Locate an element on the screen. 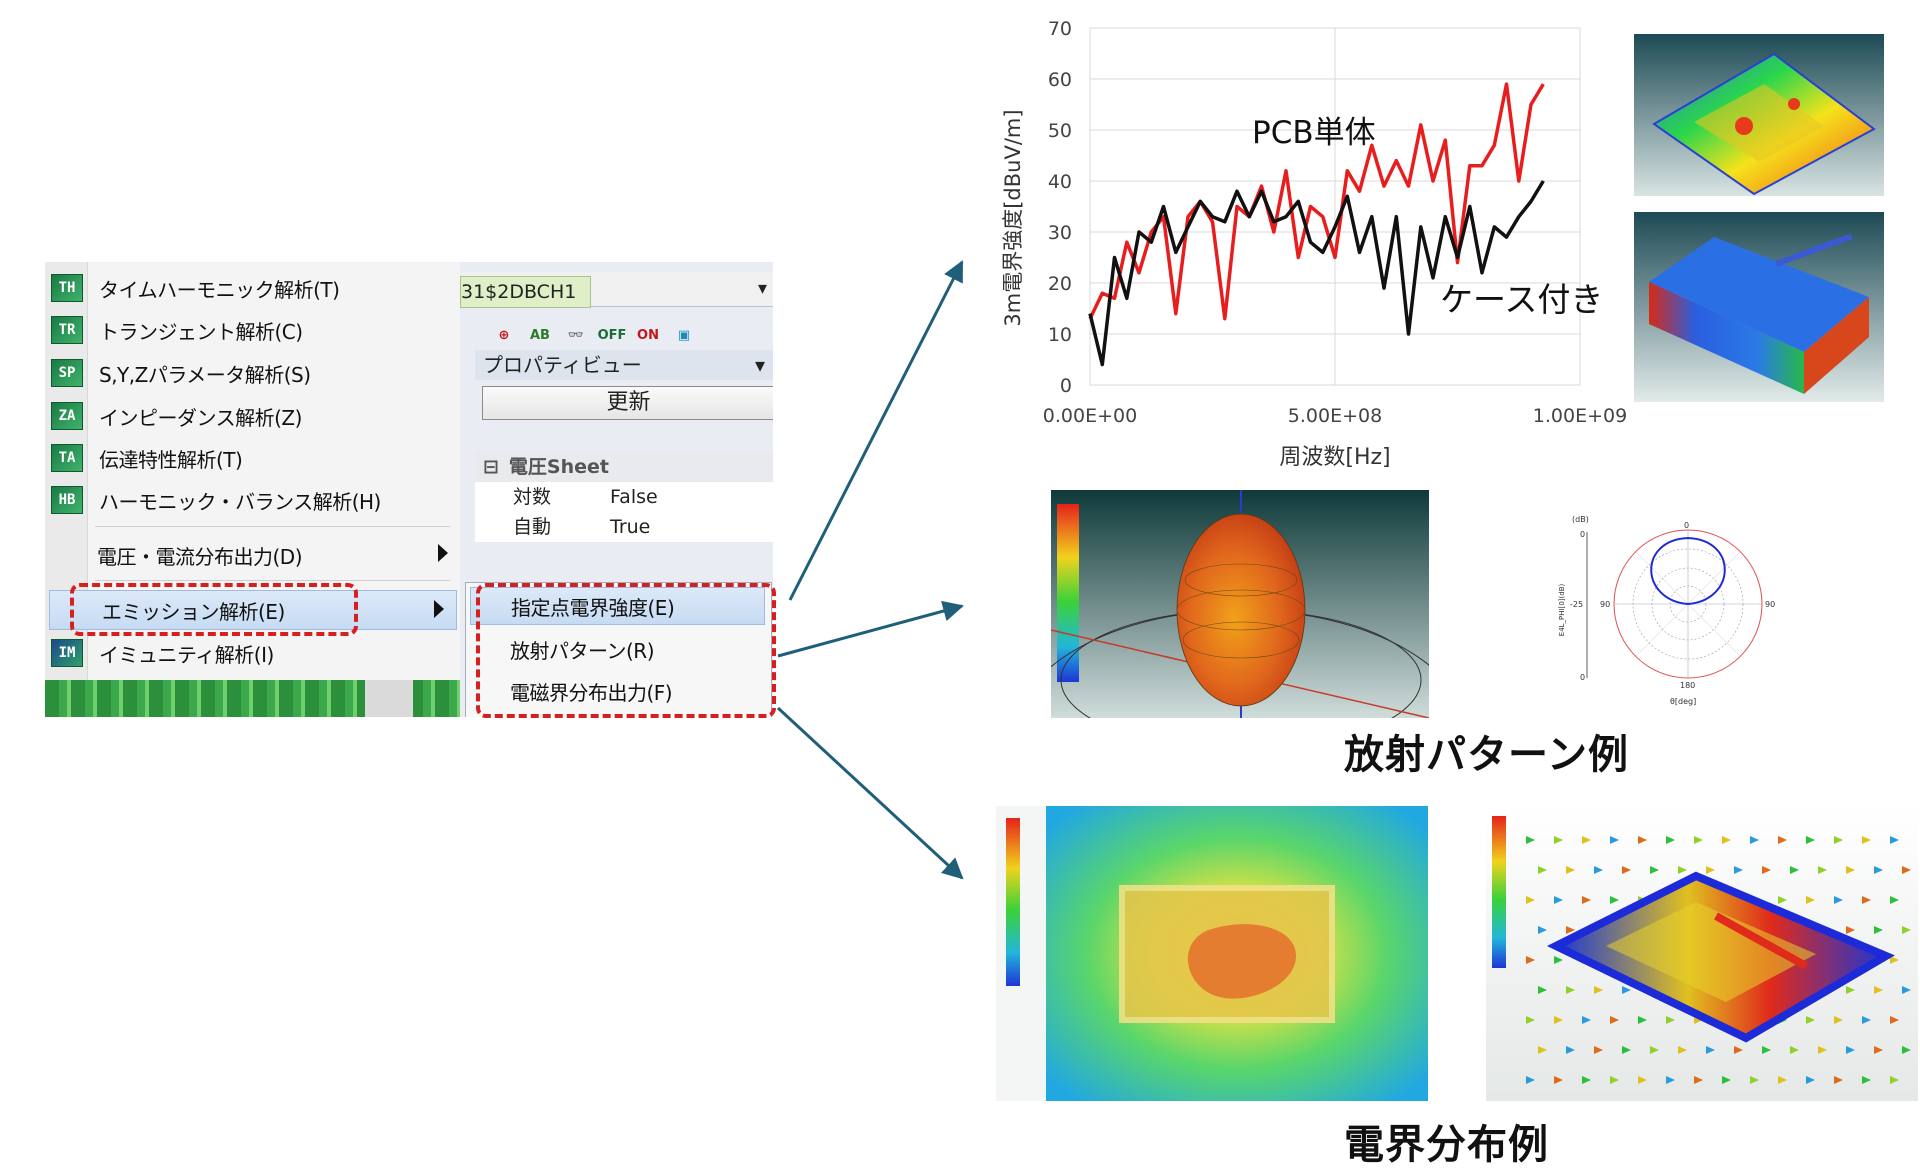 The image size is (1920, 1170). property-row: 対数 False is located at coordinates (624, 497).